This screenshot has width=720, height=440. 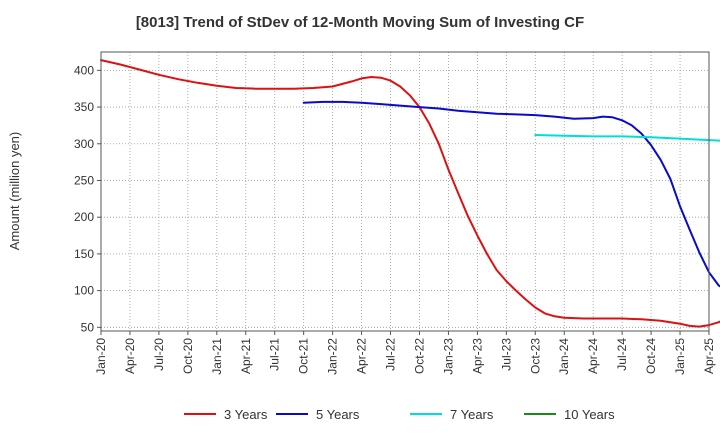 I want to click on x-tick-label: Apr-20, so click(x=130, y=356).